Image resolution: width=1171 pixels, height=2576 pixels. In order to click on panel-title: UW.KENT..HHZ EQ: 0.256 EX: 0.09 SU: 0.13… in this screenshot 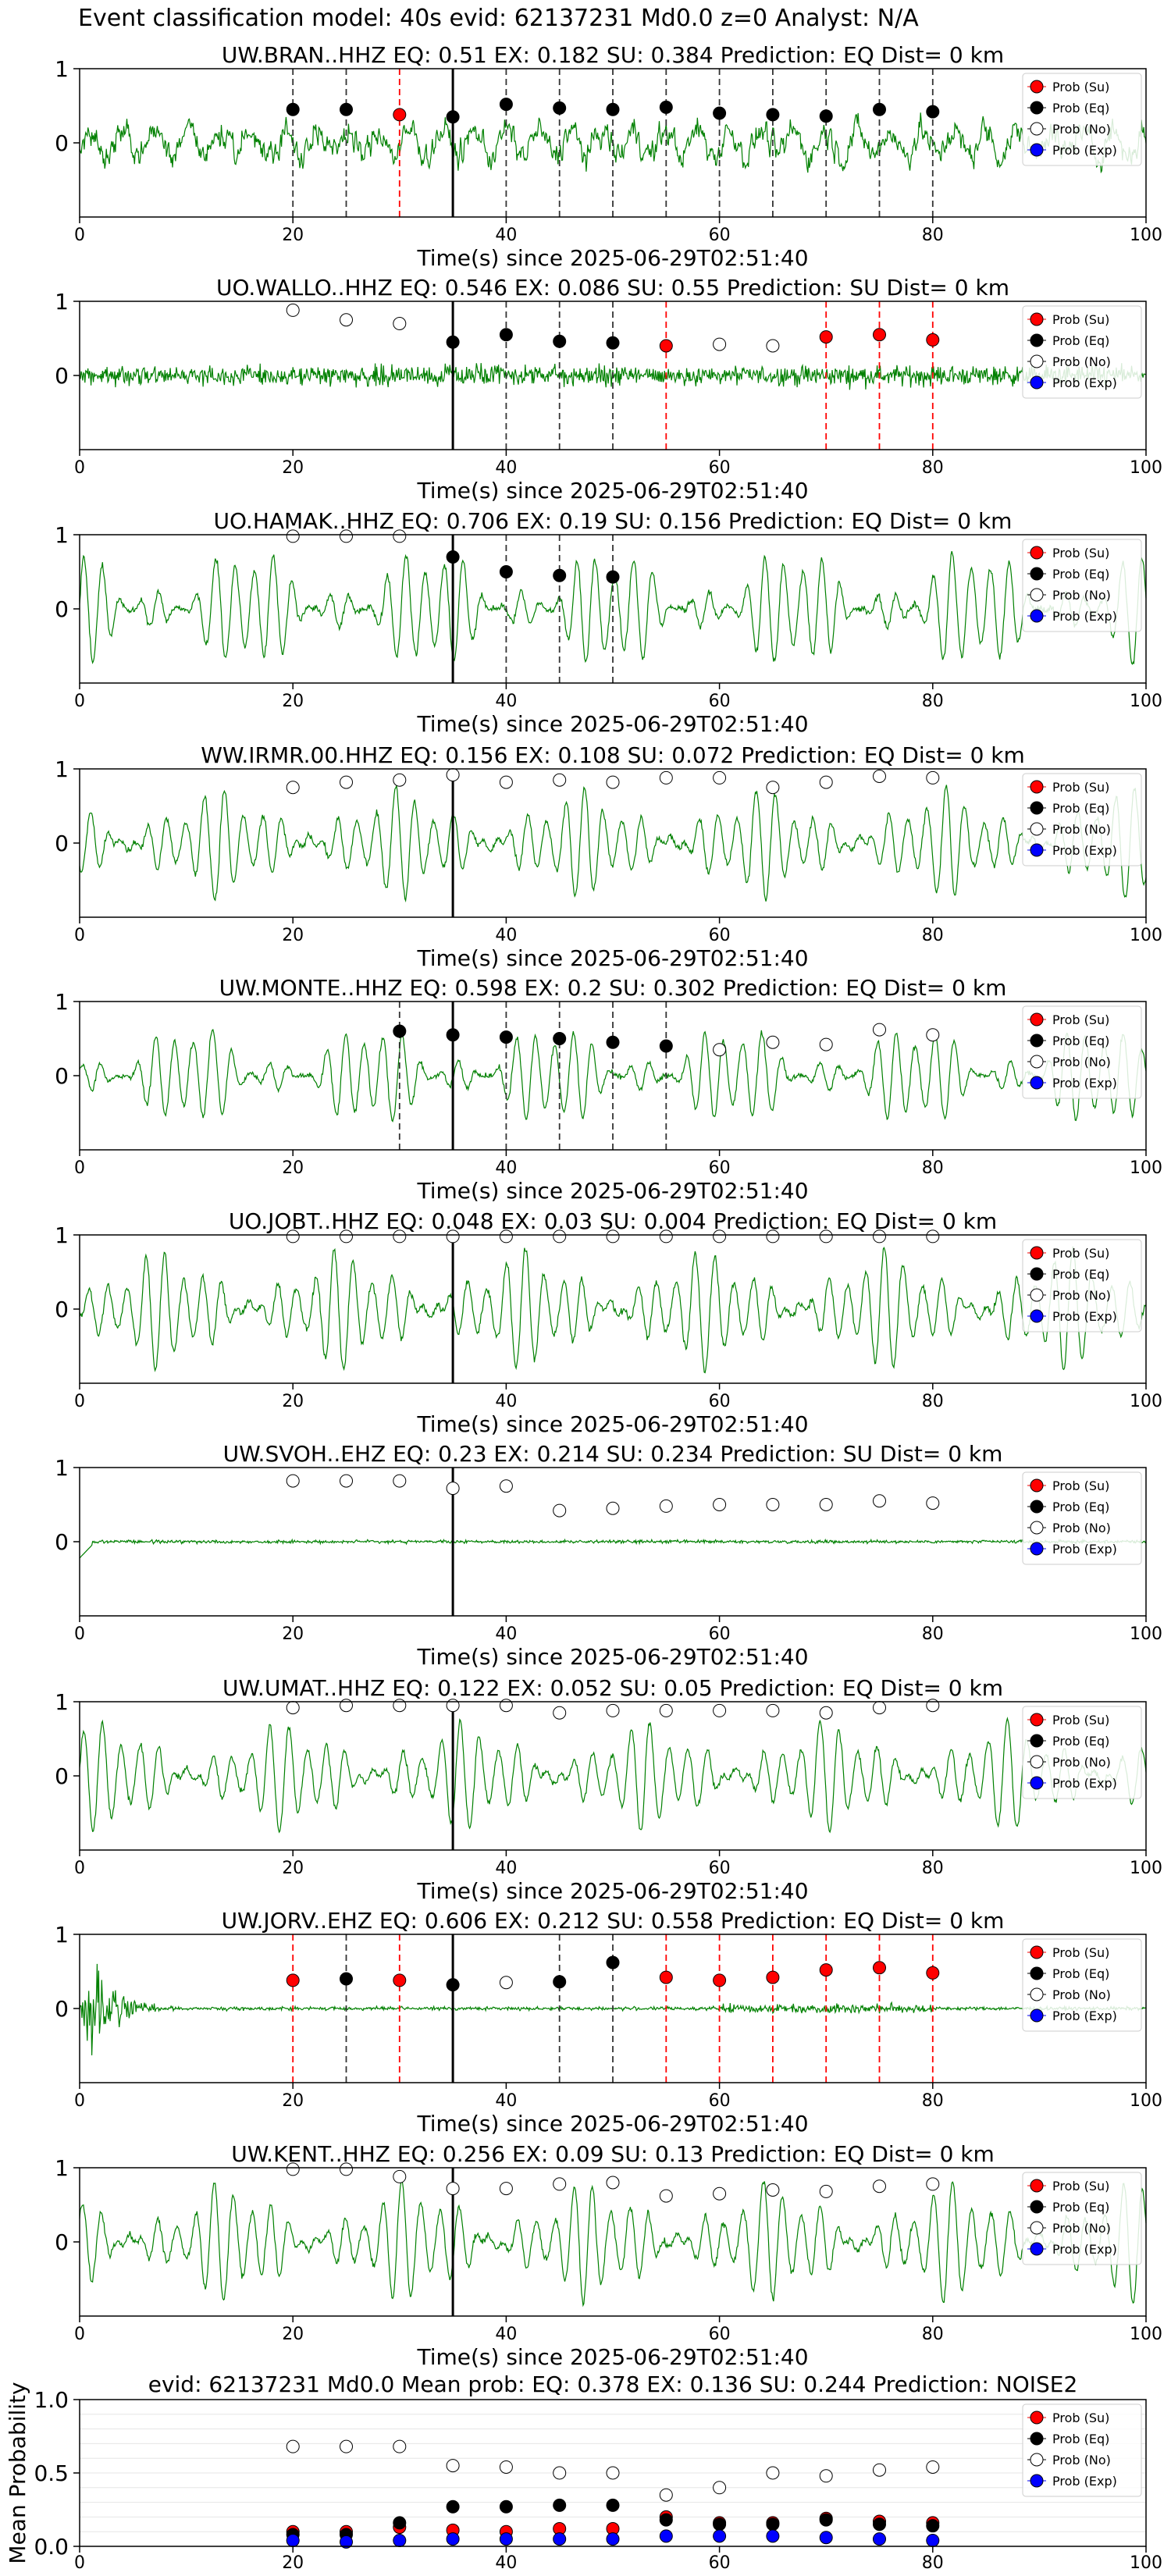, I will do `click(613, 2154)`.